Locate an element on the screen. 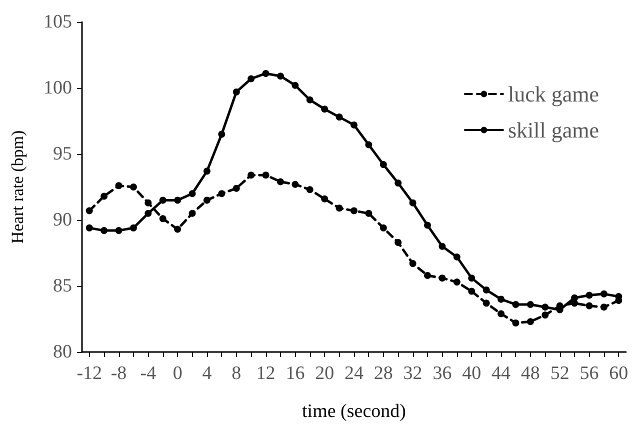  x-tick-label: 36 is located at coordinates (442, 373).